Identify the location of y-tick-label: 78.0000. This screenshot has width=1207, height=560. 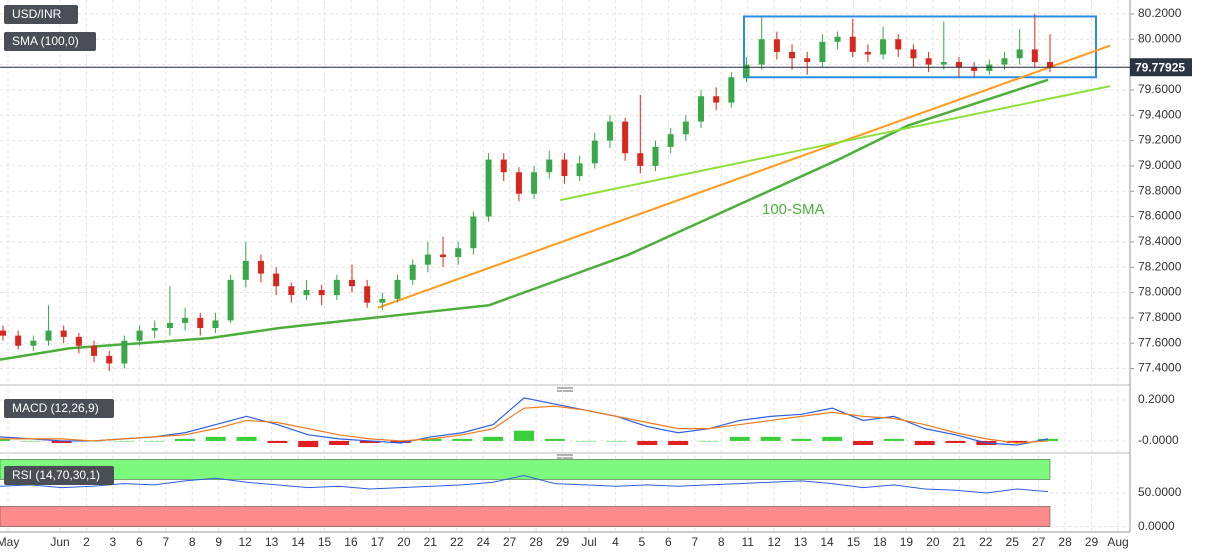
(1160, 292).